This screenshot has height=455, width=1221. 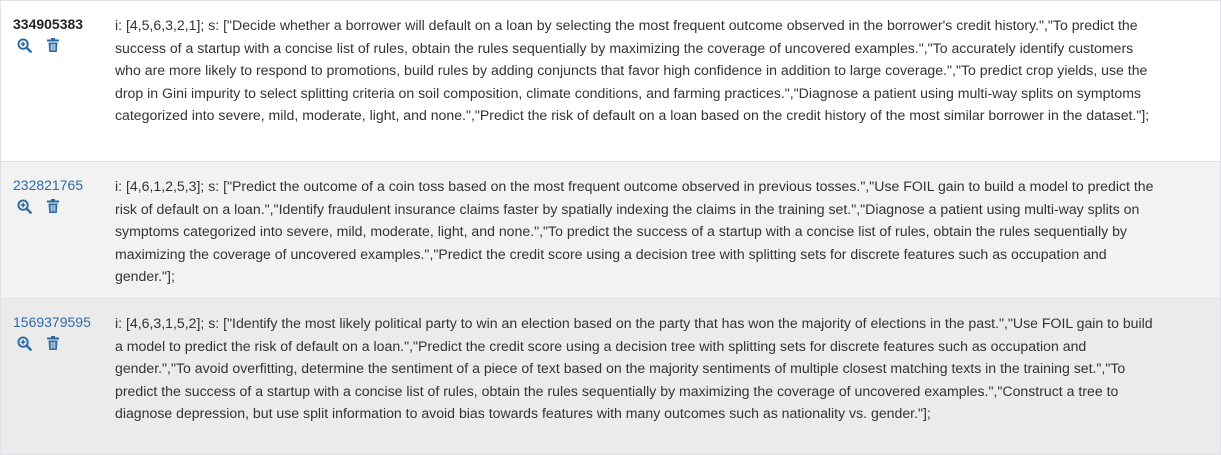 I want to click on record-id-link: 1569379595, so click(x=52, y=322).